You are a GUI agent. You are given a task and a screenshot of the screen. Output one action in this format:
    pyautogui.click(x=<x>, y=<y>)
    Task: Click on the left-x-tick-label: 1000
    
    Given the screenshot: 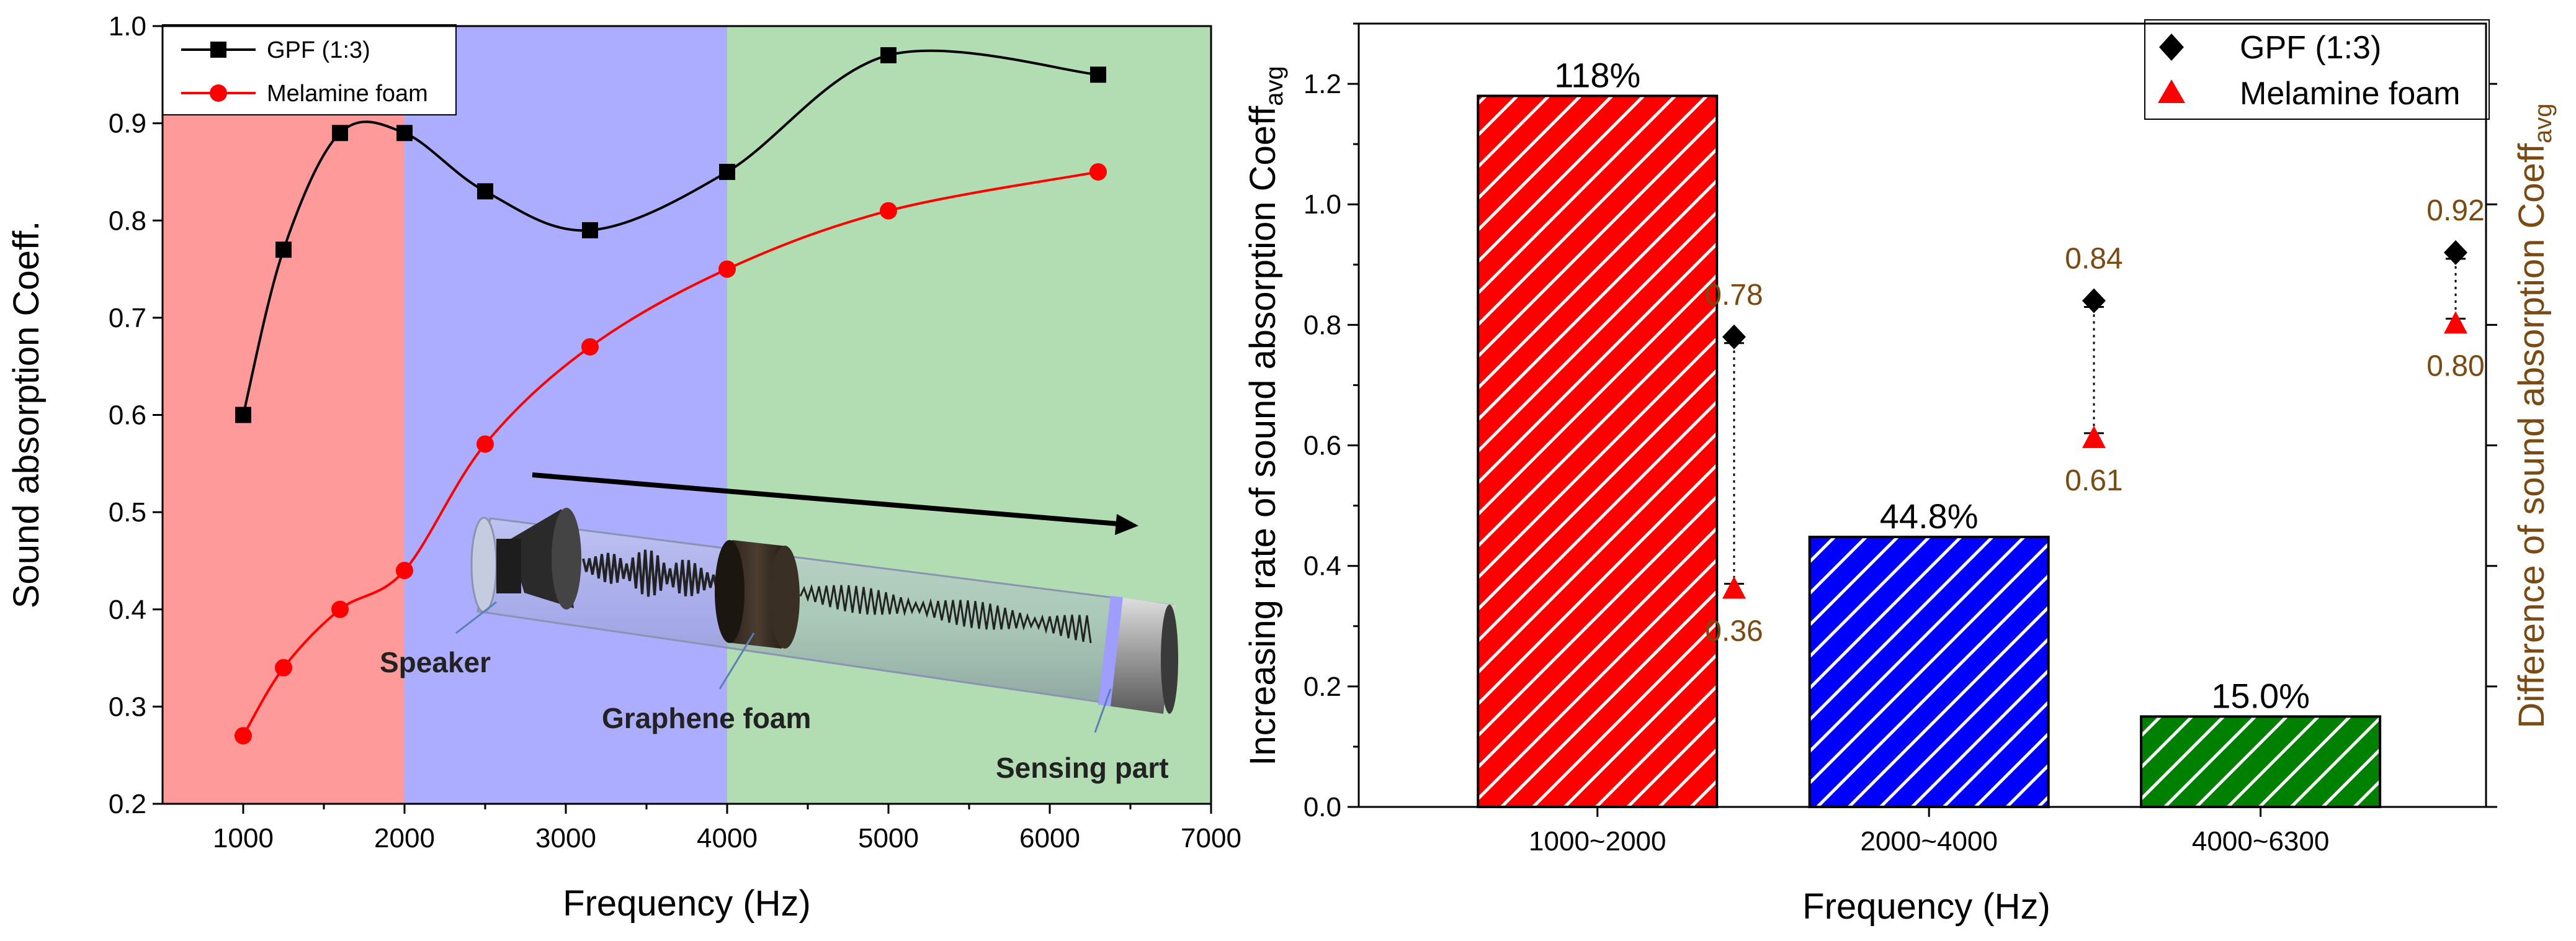 What is the action you would take?
    pyautogui.click(x=243, y=838)
    